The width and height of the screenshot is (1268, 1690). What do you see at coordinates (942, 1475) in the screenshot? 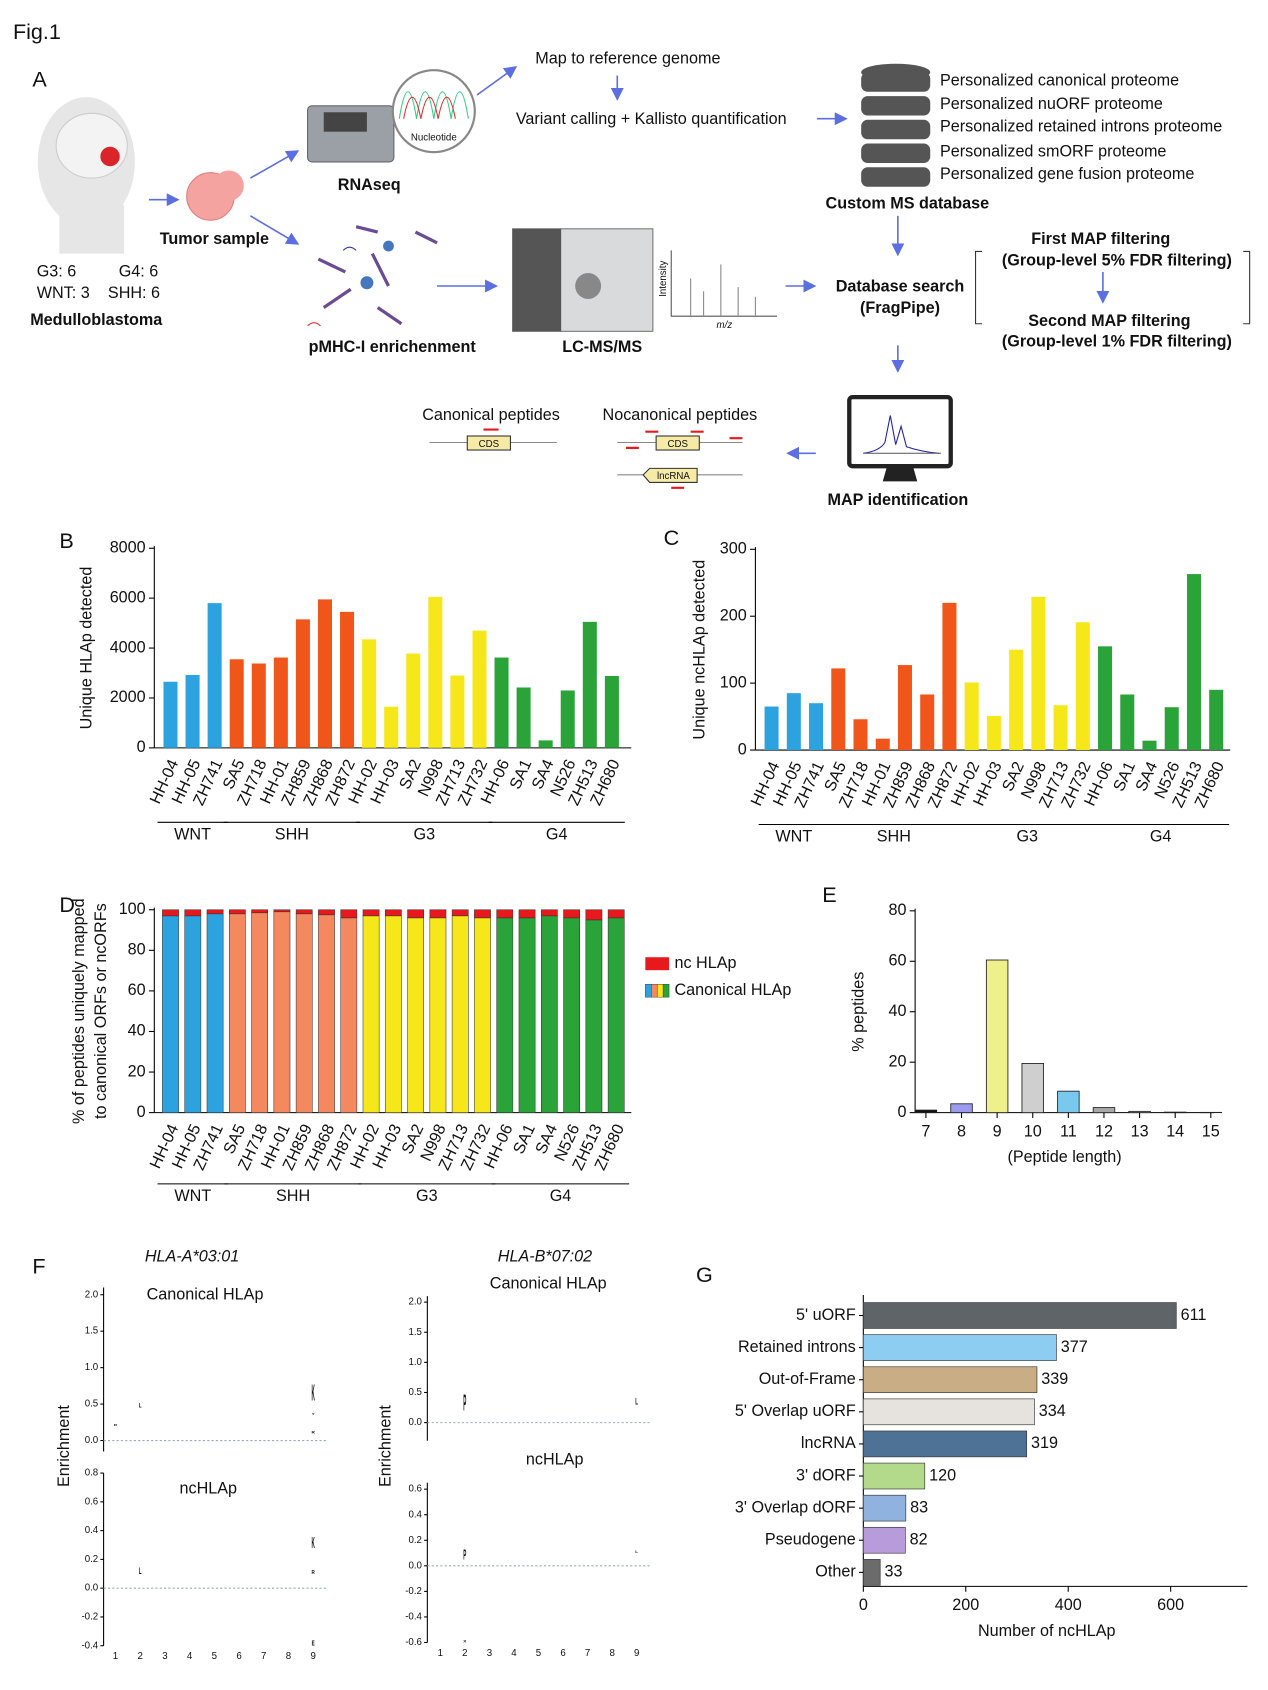
I see `data-label: 120` at bounding box center [942, 1475].